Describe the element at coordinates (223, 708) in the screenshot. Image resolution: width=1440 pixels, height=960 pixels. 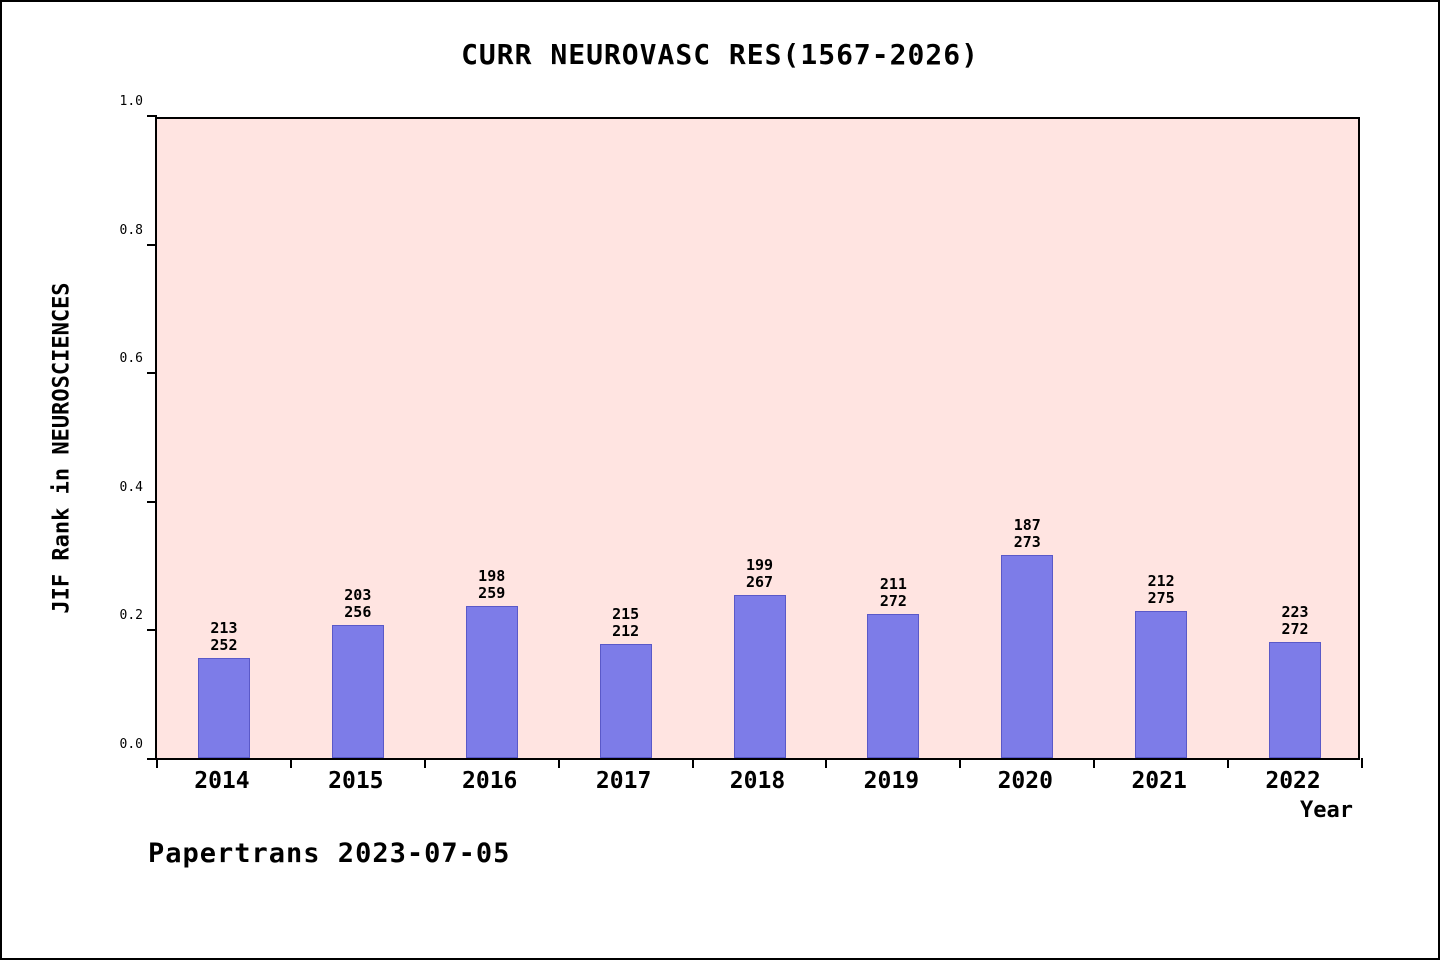
I see `bar-2014` at that location.